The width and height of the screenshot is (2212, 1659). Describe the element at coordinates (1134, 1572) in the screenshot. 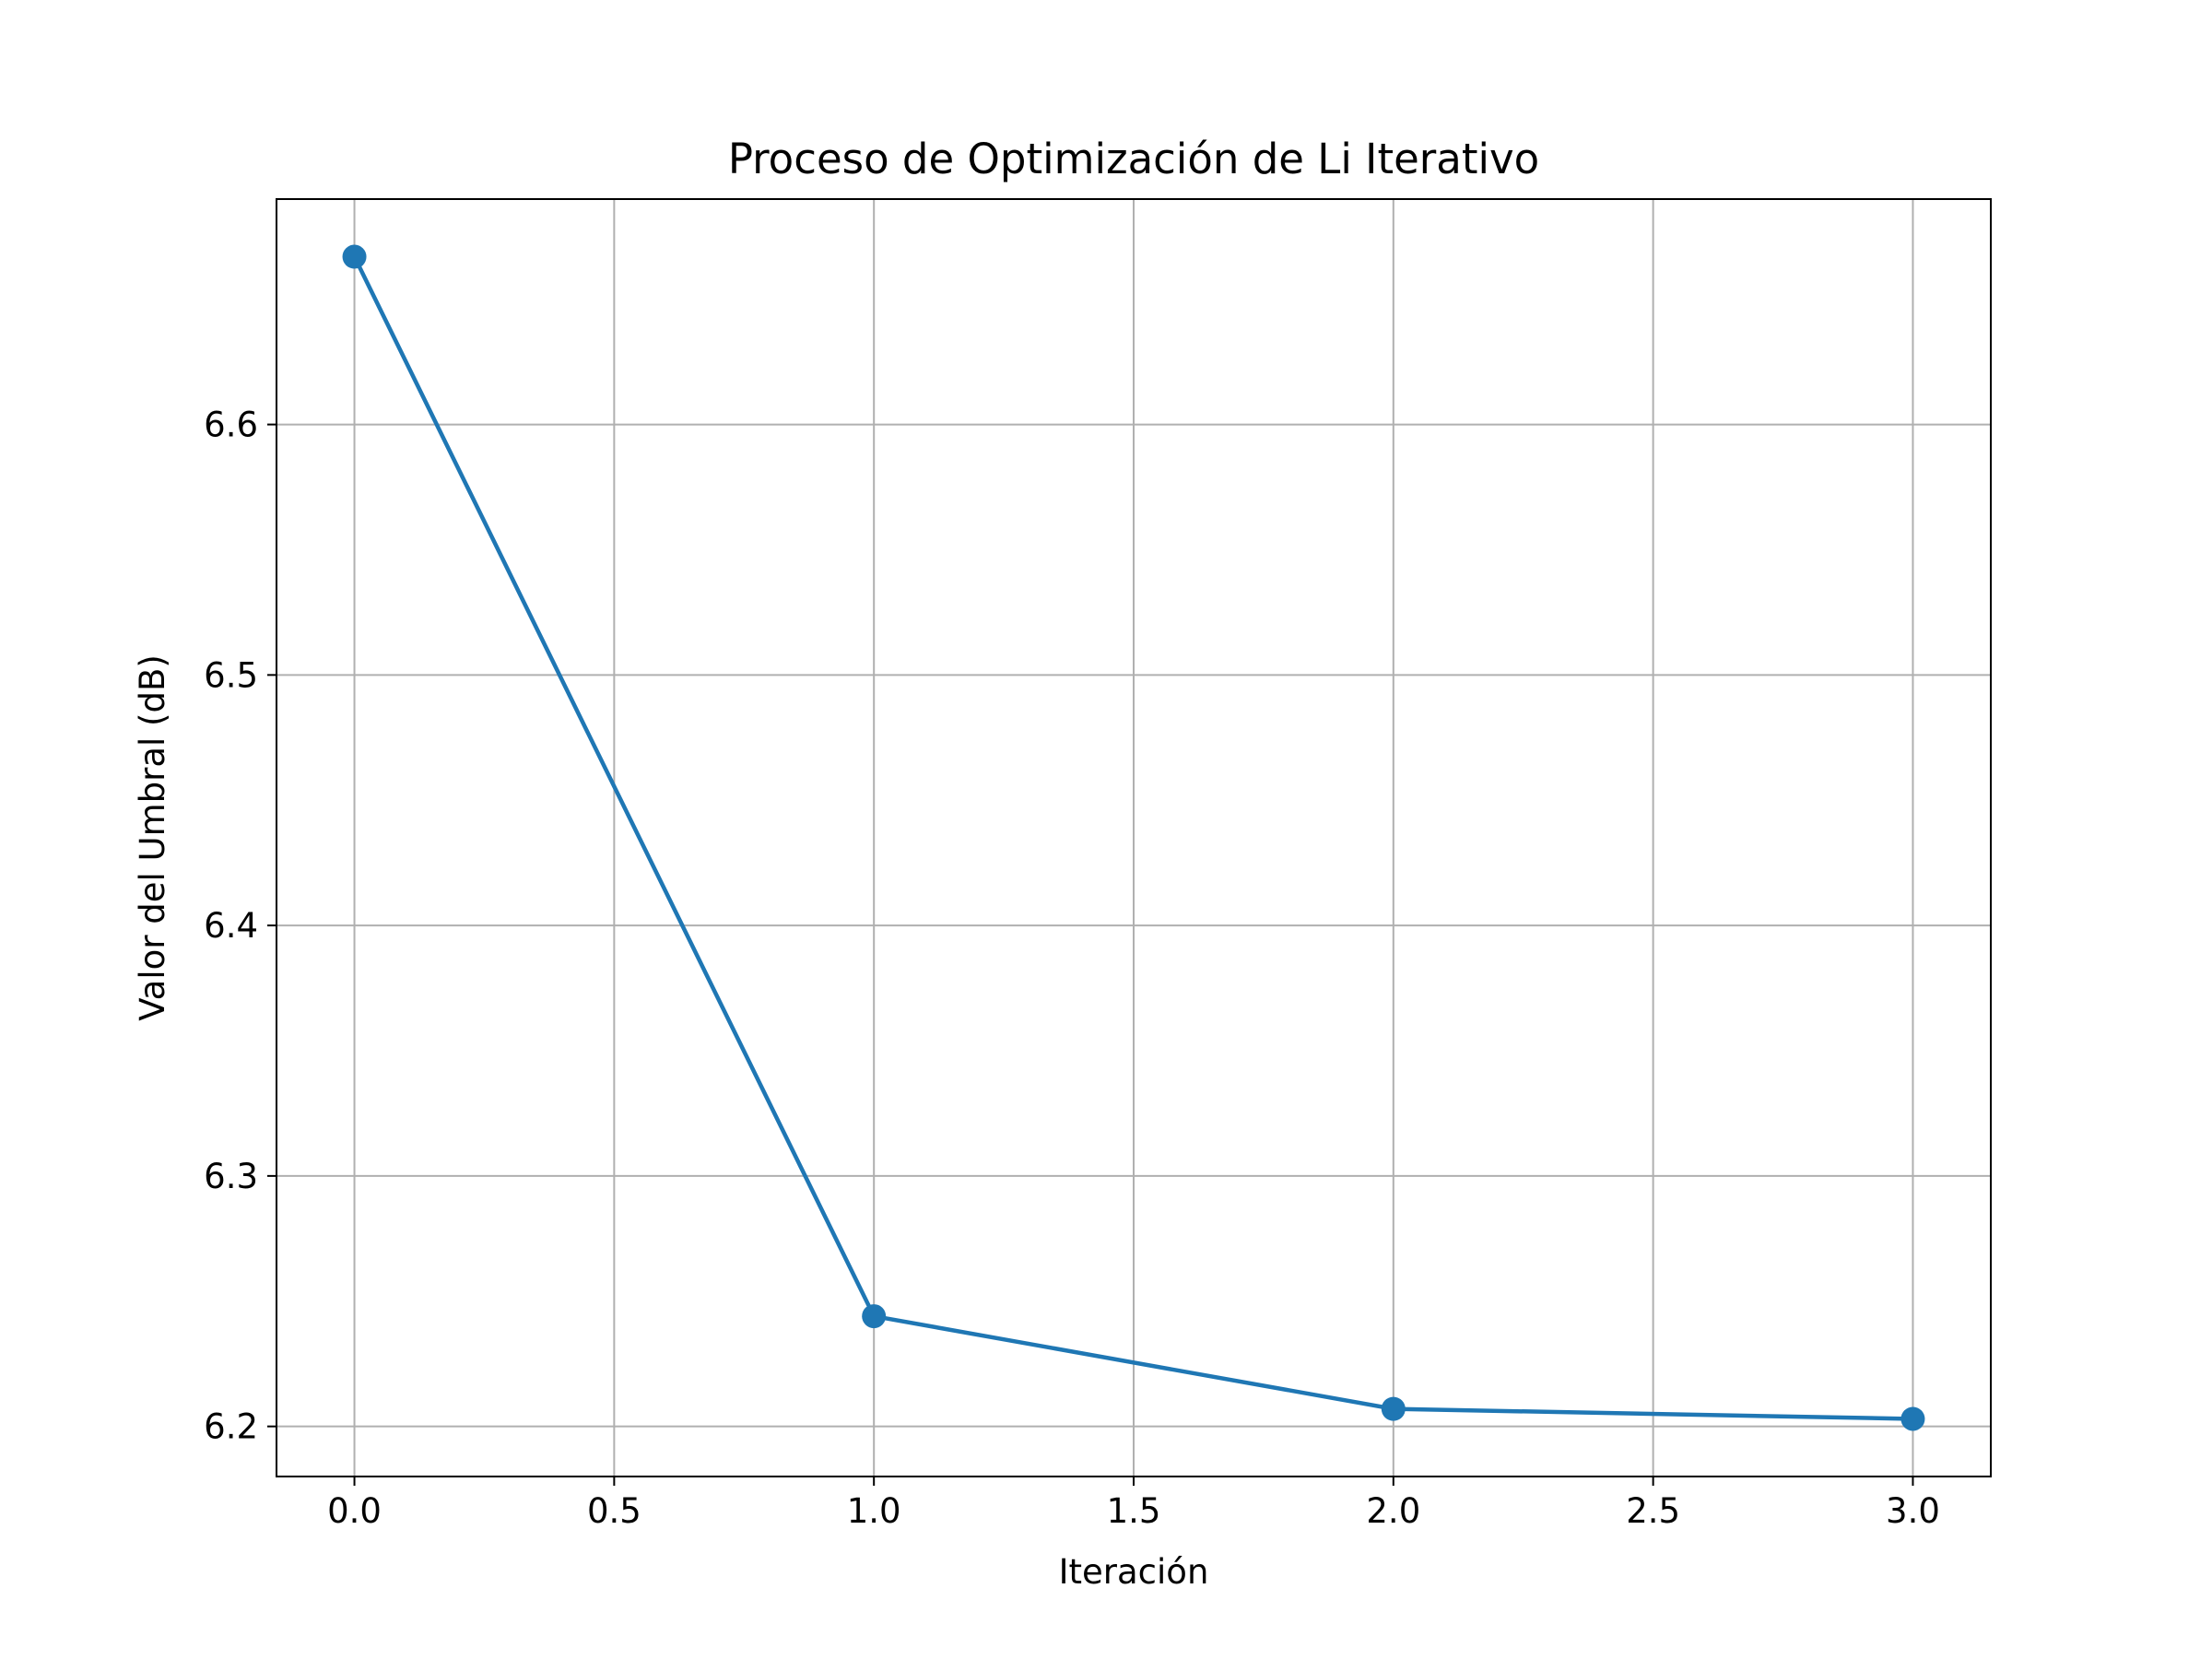

I see `x-axis-label: Iteración` at that location.